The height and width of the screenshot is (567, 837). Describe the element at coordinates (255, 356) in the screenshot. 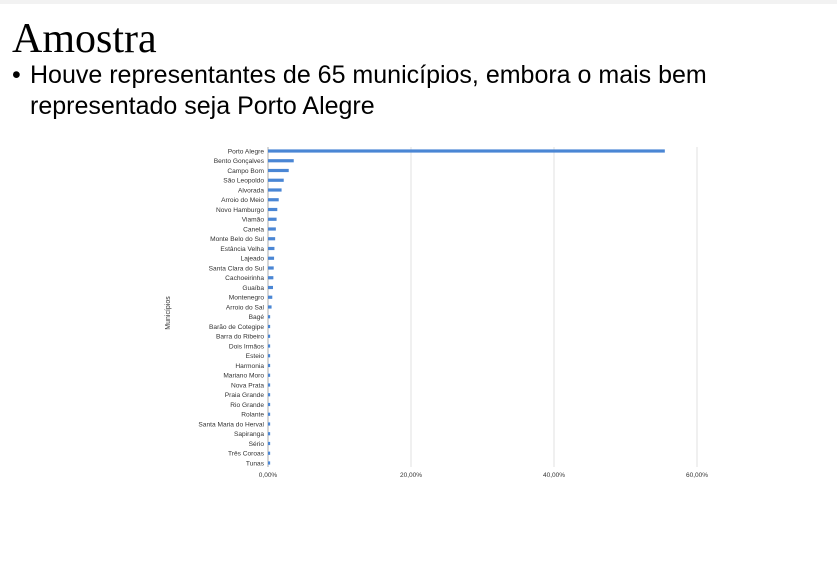

I see `category-label: Esteio` at that location.